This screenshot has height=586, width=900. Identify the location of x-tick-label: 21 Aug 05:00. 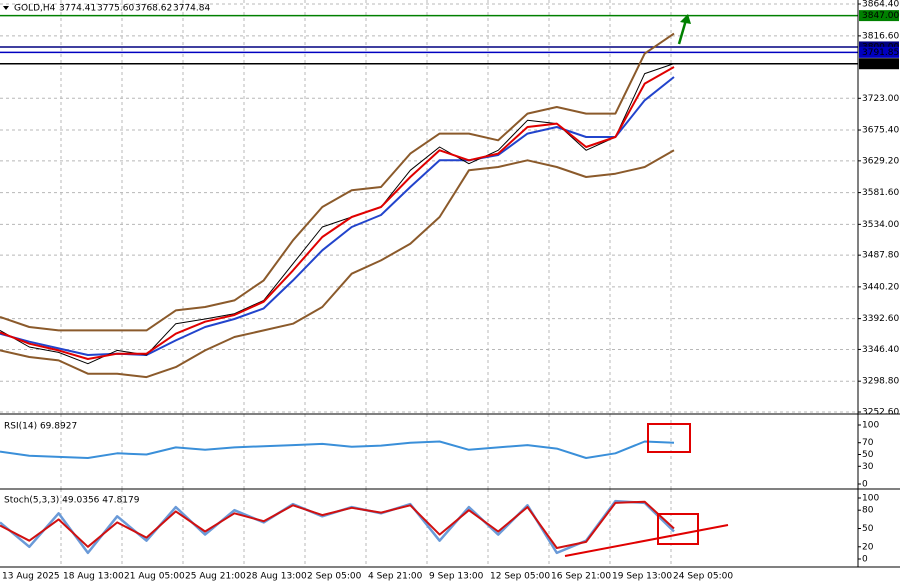
(154, 577).